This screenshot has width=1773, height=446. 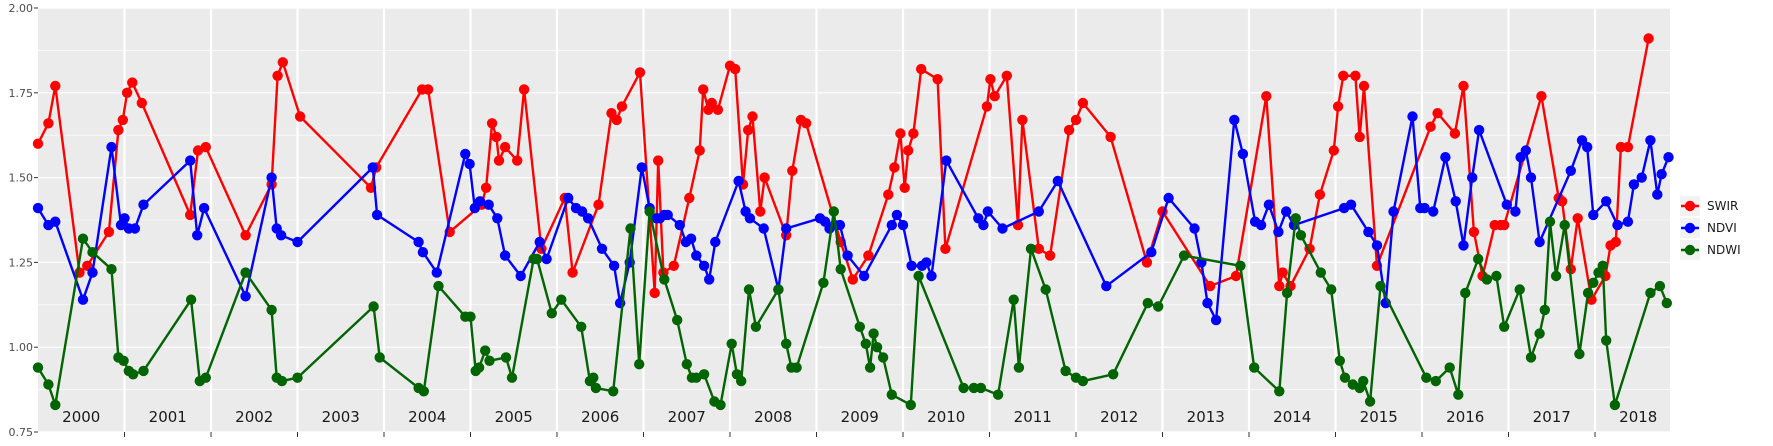 I want to click on year-label: 2009, so click(x=860, y=417).